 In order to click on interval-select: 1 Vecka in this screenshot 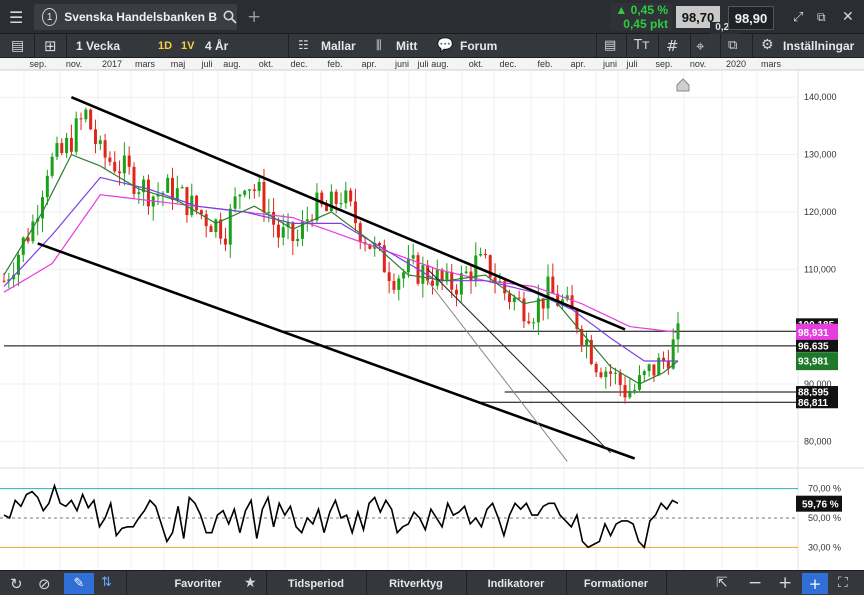, I will do `click(98, 46)`.